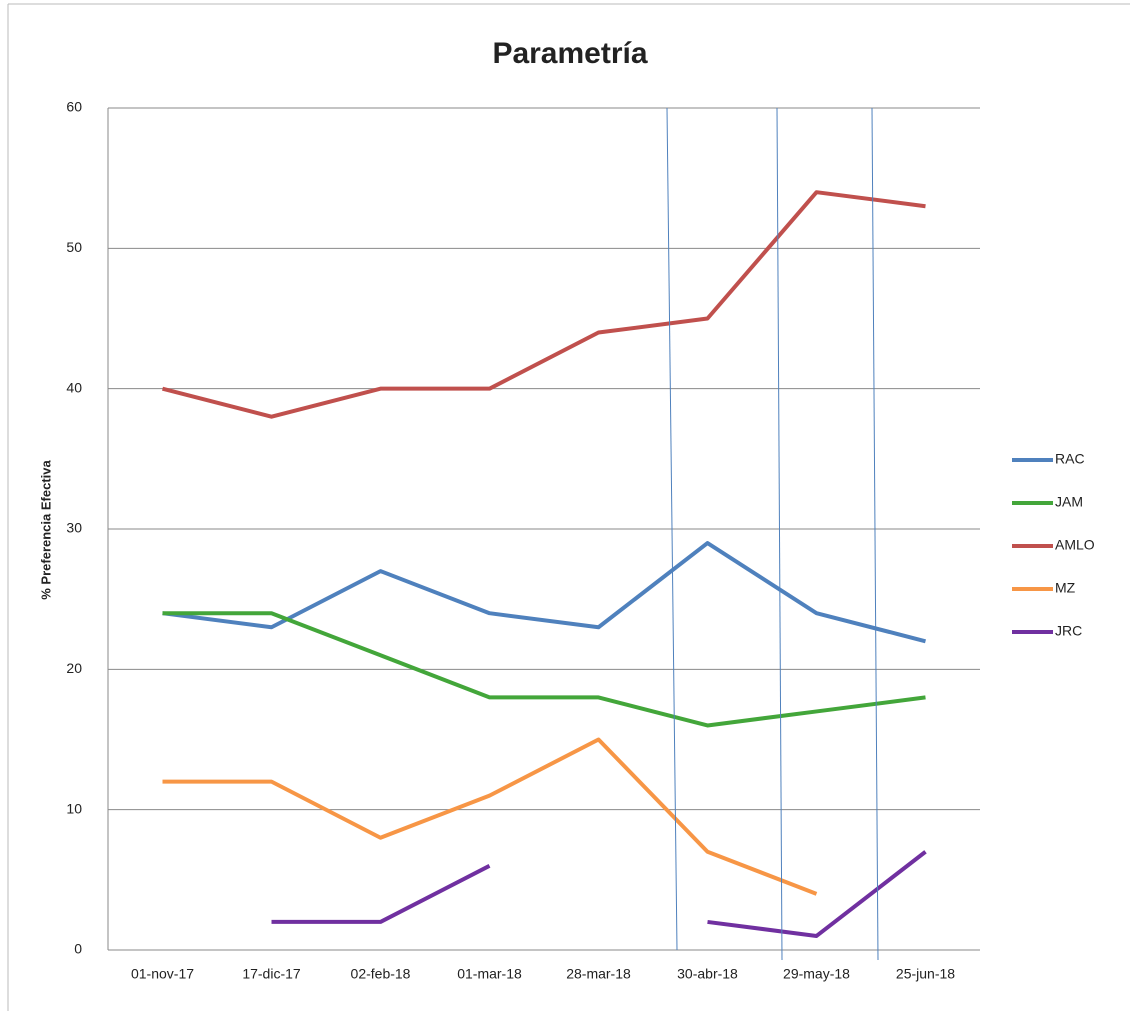  What do you see at coordinates (598, 974) in the screenshot?
I see `x-tick-label: 28-mar-18` at bounding box center [598, 974].